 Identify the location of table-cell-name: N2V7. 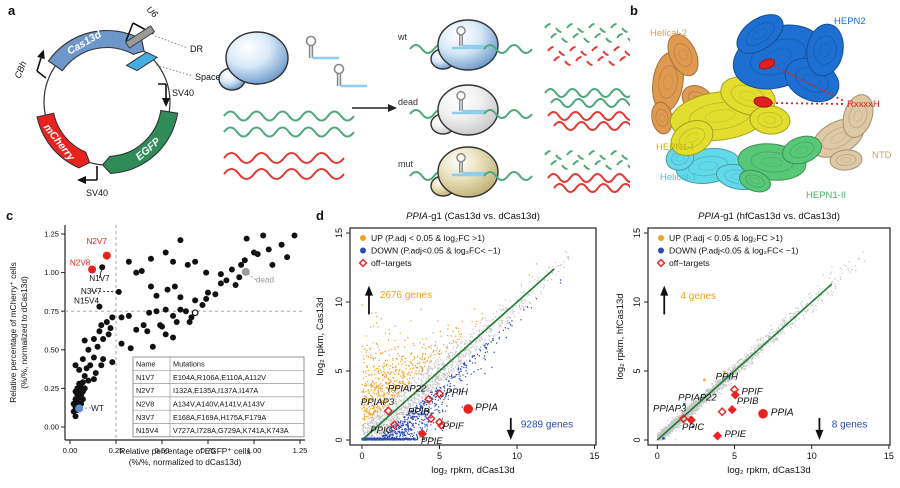
(145, 390).